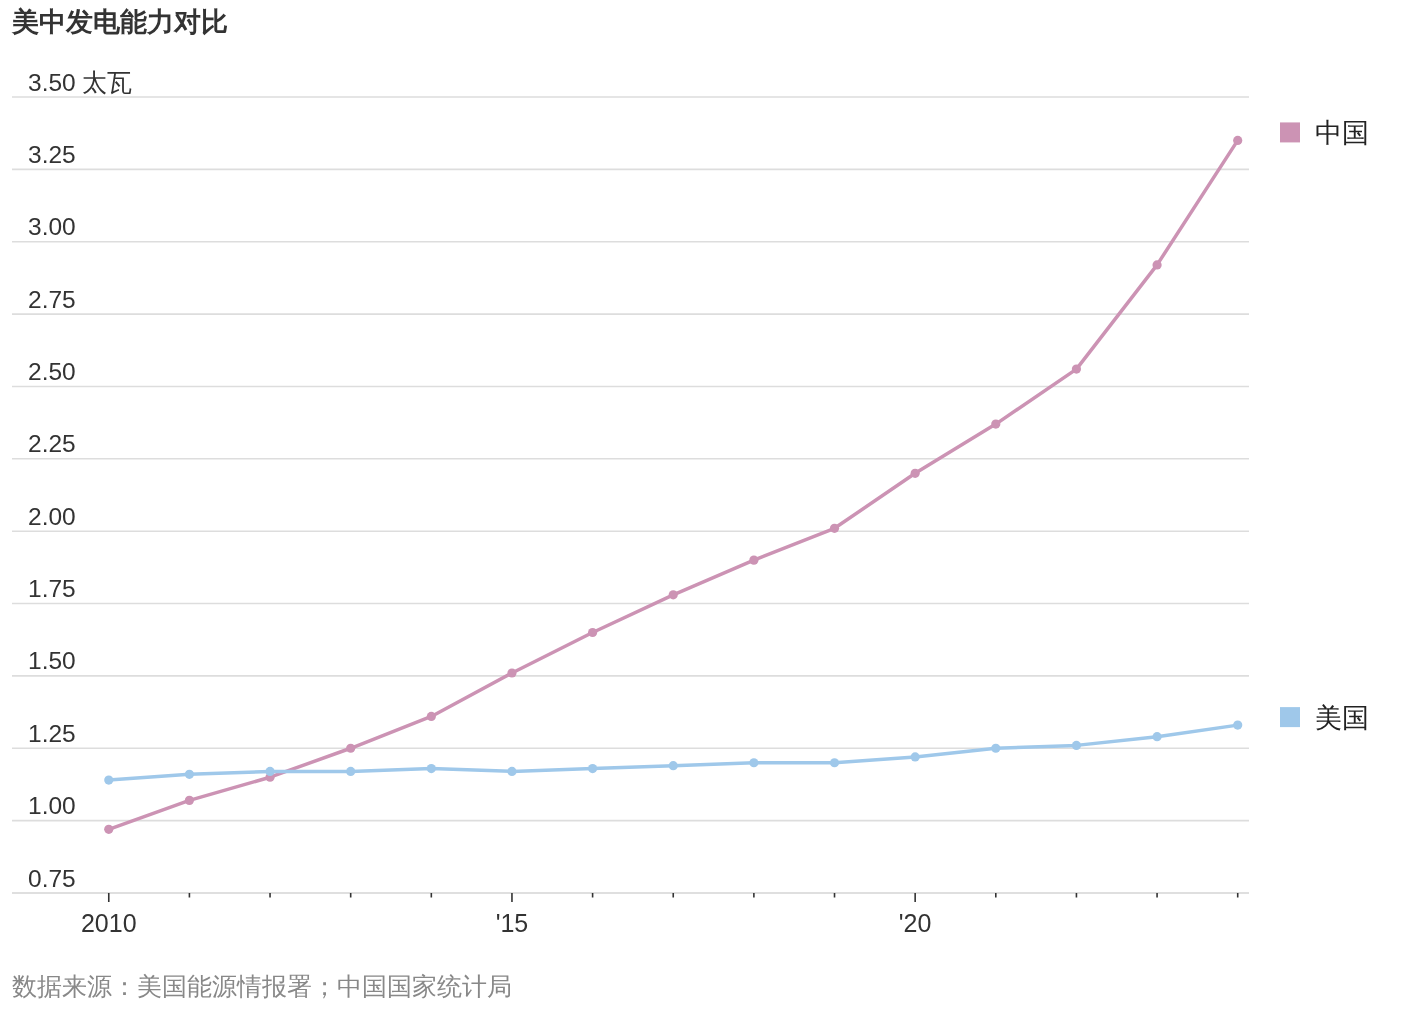  Describe the element at coordinates (52, 589) in the screenshot. I see `y-tick-label: 1.75` at that location.